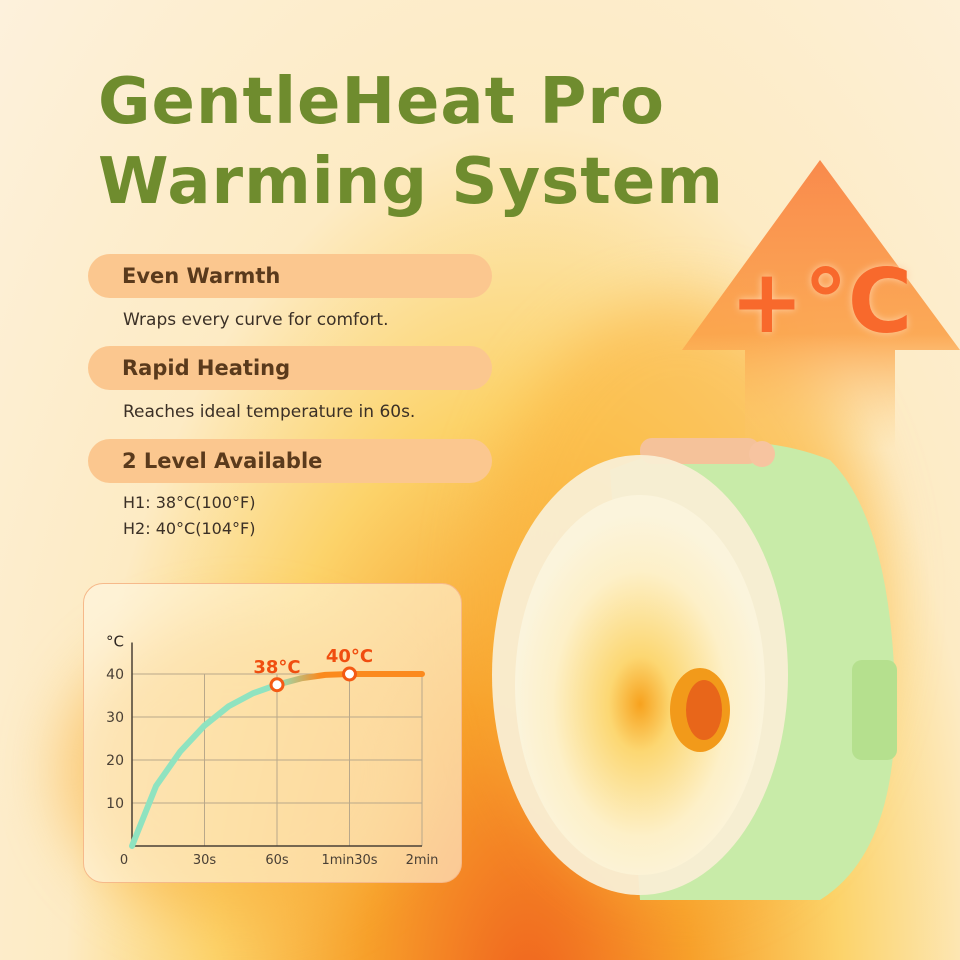  I want to click on x-tick-label: 60s, so click(277, 860).